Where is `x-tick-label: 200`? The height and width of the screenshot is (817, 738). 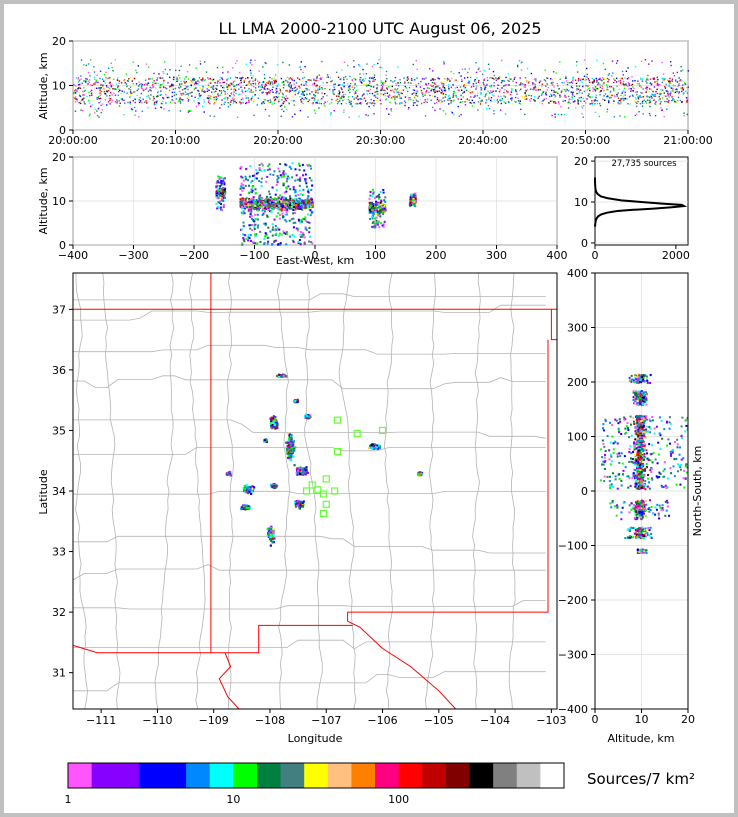
x-tick-label: 200 is located at coordinates (436, 255).